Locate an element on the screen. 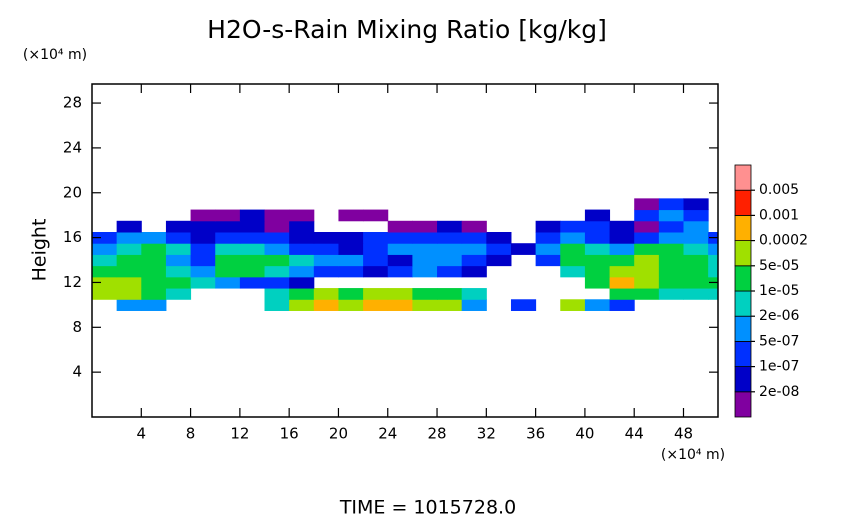  x-tick-label: 16 is located at coordinates (289, 434).